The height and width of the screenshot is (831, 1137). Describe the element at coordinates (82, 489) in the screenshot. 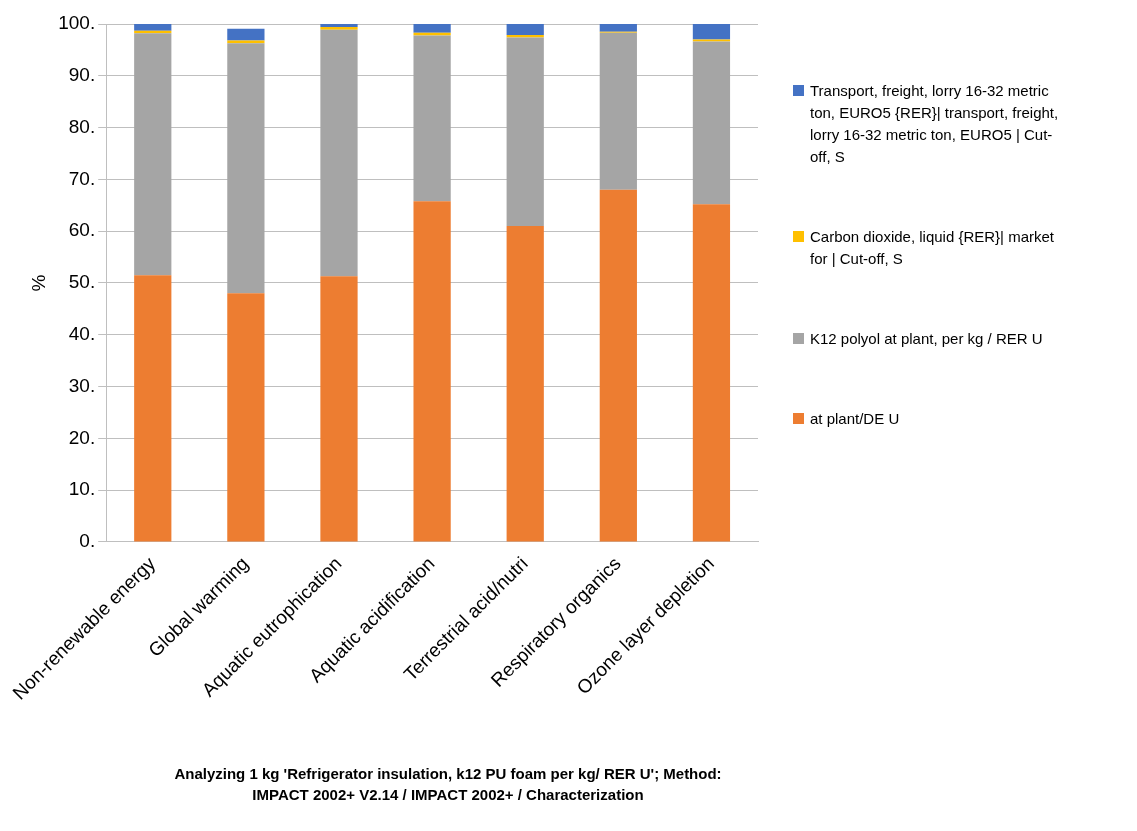

I see `y-tick-label: 10.` at that location.